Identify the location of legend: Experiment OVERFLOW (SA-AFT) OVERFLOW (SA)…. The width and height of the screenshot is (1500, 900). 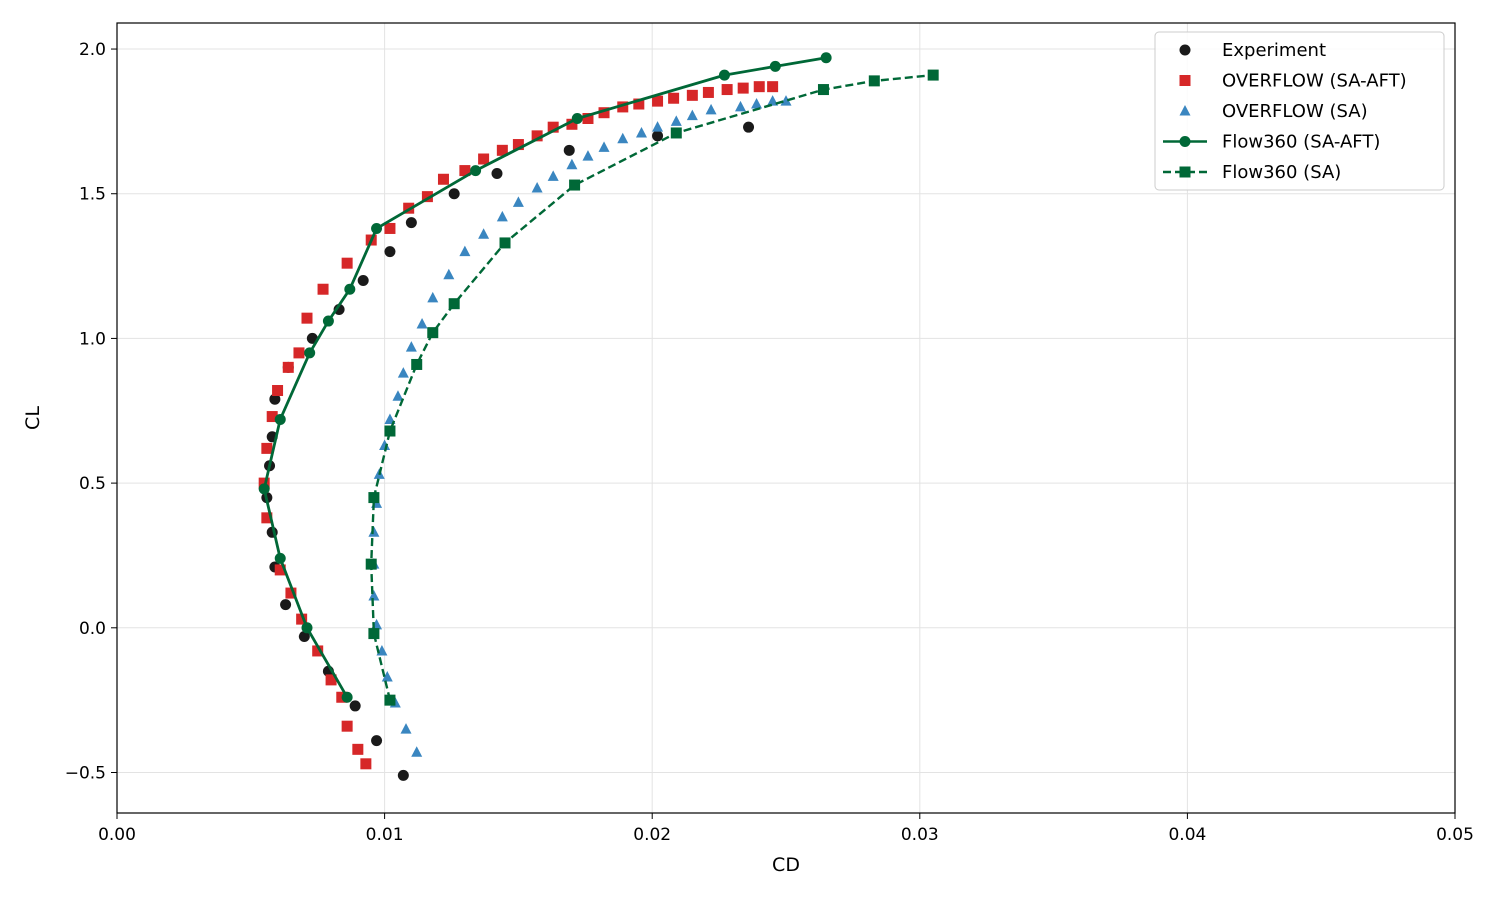
(1299, 111).